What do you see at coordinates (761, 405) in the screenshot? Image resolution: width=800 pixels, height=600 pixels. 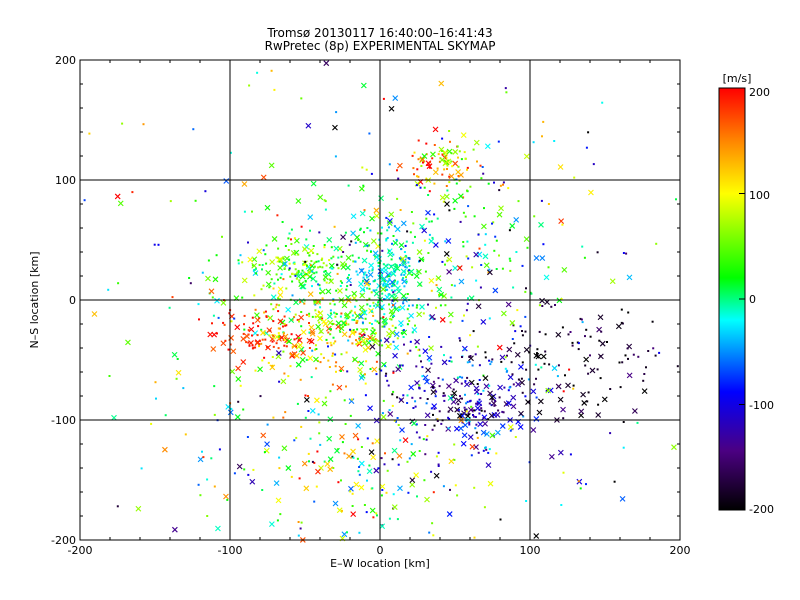 I see `colorbar-tick-label: -100` at bounding box center [761, 405].